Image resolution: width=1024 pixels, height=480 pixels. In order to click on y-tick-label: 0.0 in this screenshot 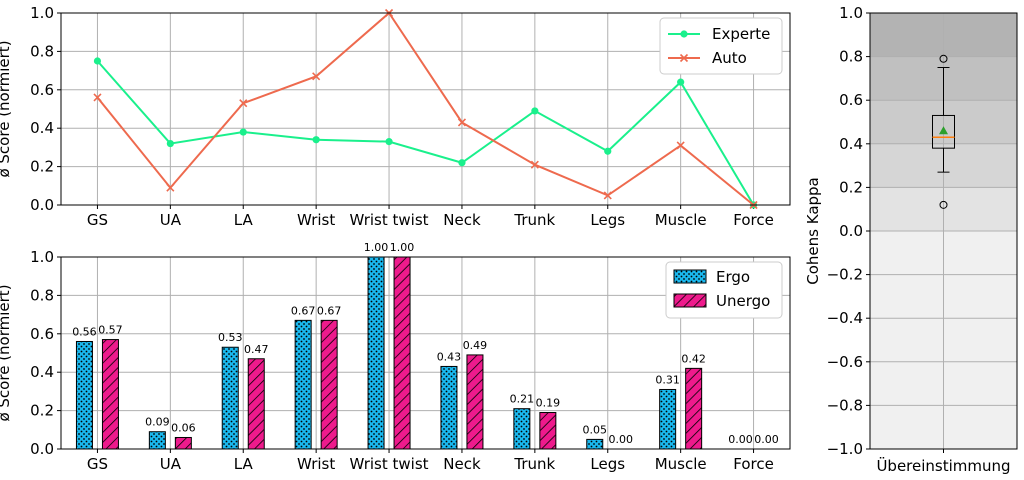, I will do `click(851, 231)`.